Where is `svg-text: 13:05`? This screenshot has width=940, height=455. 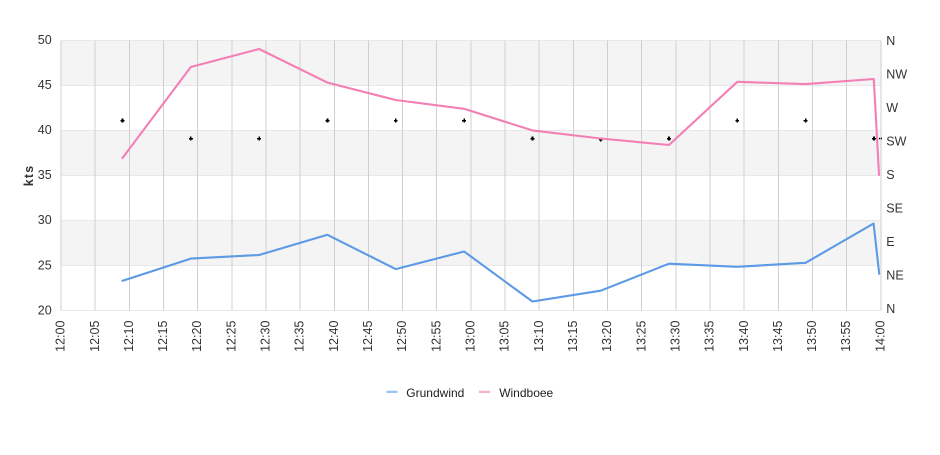
svg-text: 13:05 is located at coordinates (505, 336).